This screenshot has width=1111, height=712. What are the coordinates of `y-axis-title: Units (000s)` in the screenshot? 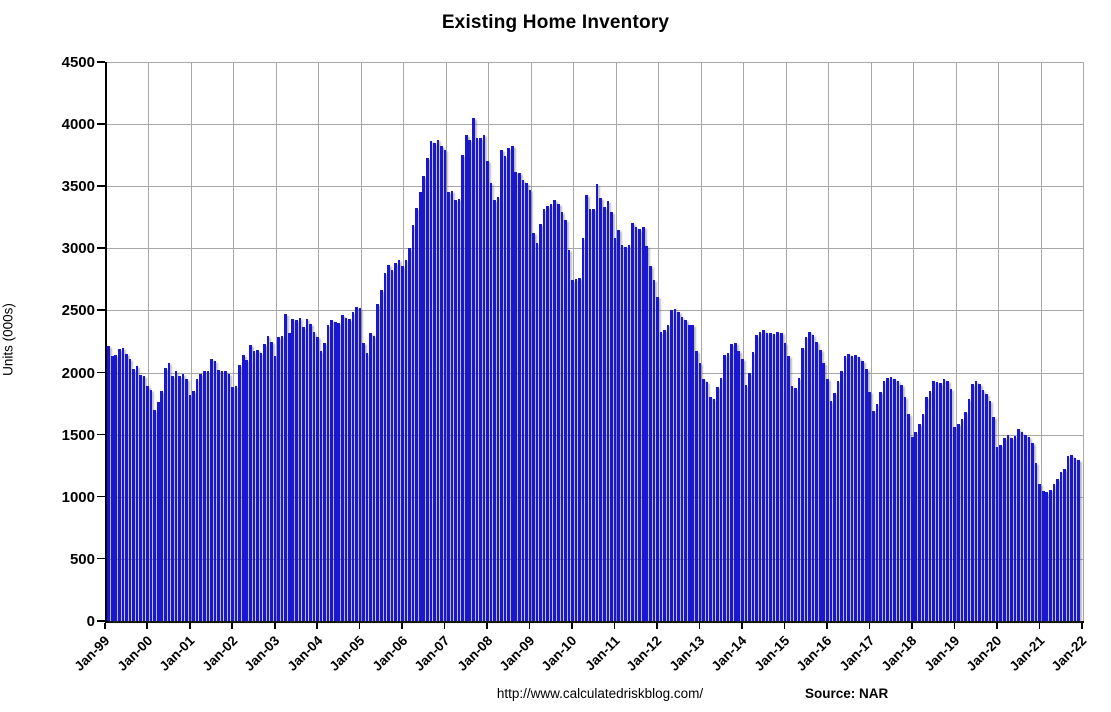 It's located at (8, 339).